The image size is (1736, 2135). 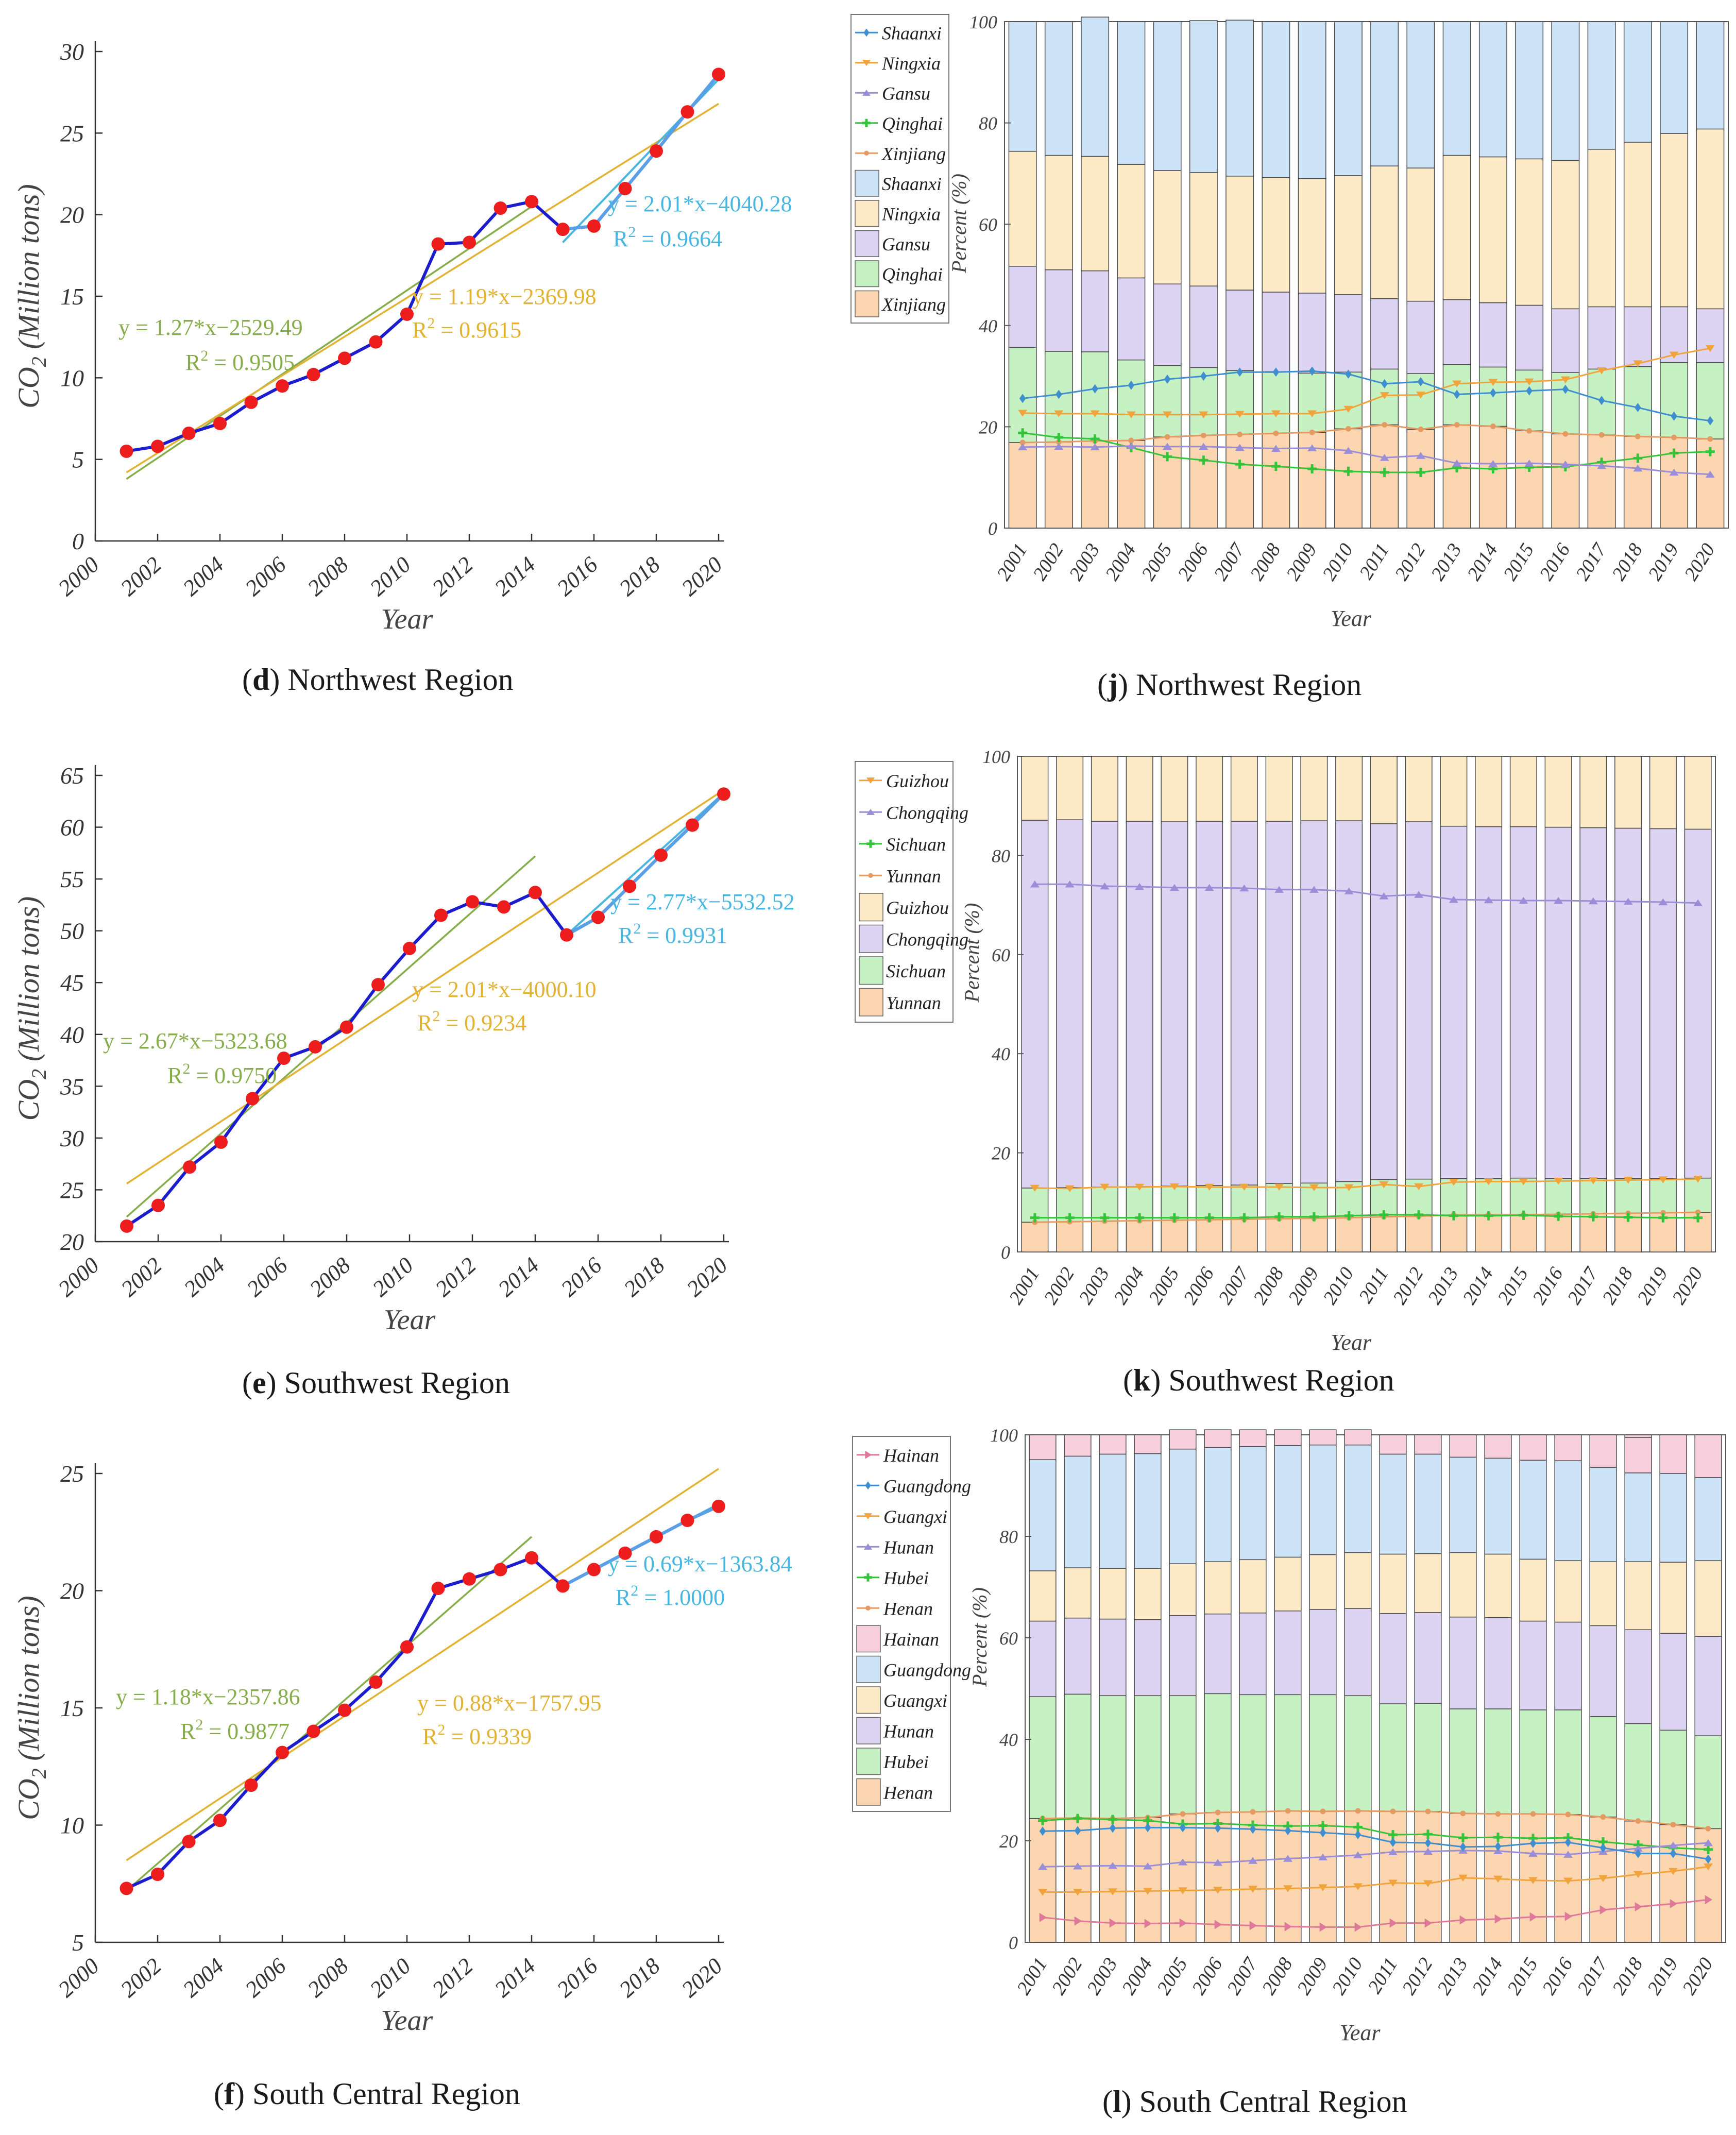 What do you see at coordinates (1593, 1976) in the screenshot?
I see `x-tick-label: 2017` at bounding box center [1593, 1976].